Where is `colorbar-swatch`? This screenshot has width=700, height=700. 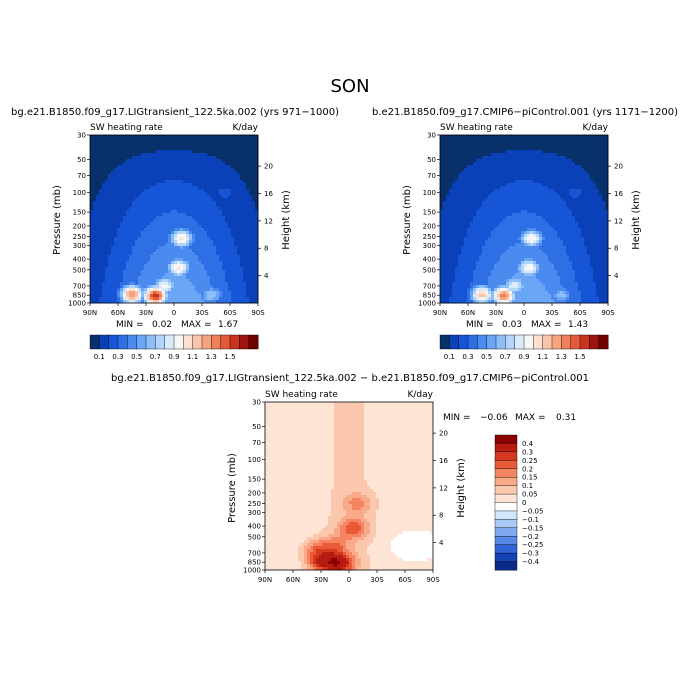
colorbar-swatch is located at coordinates (150, 342).